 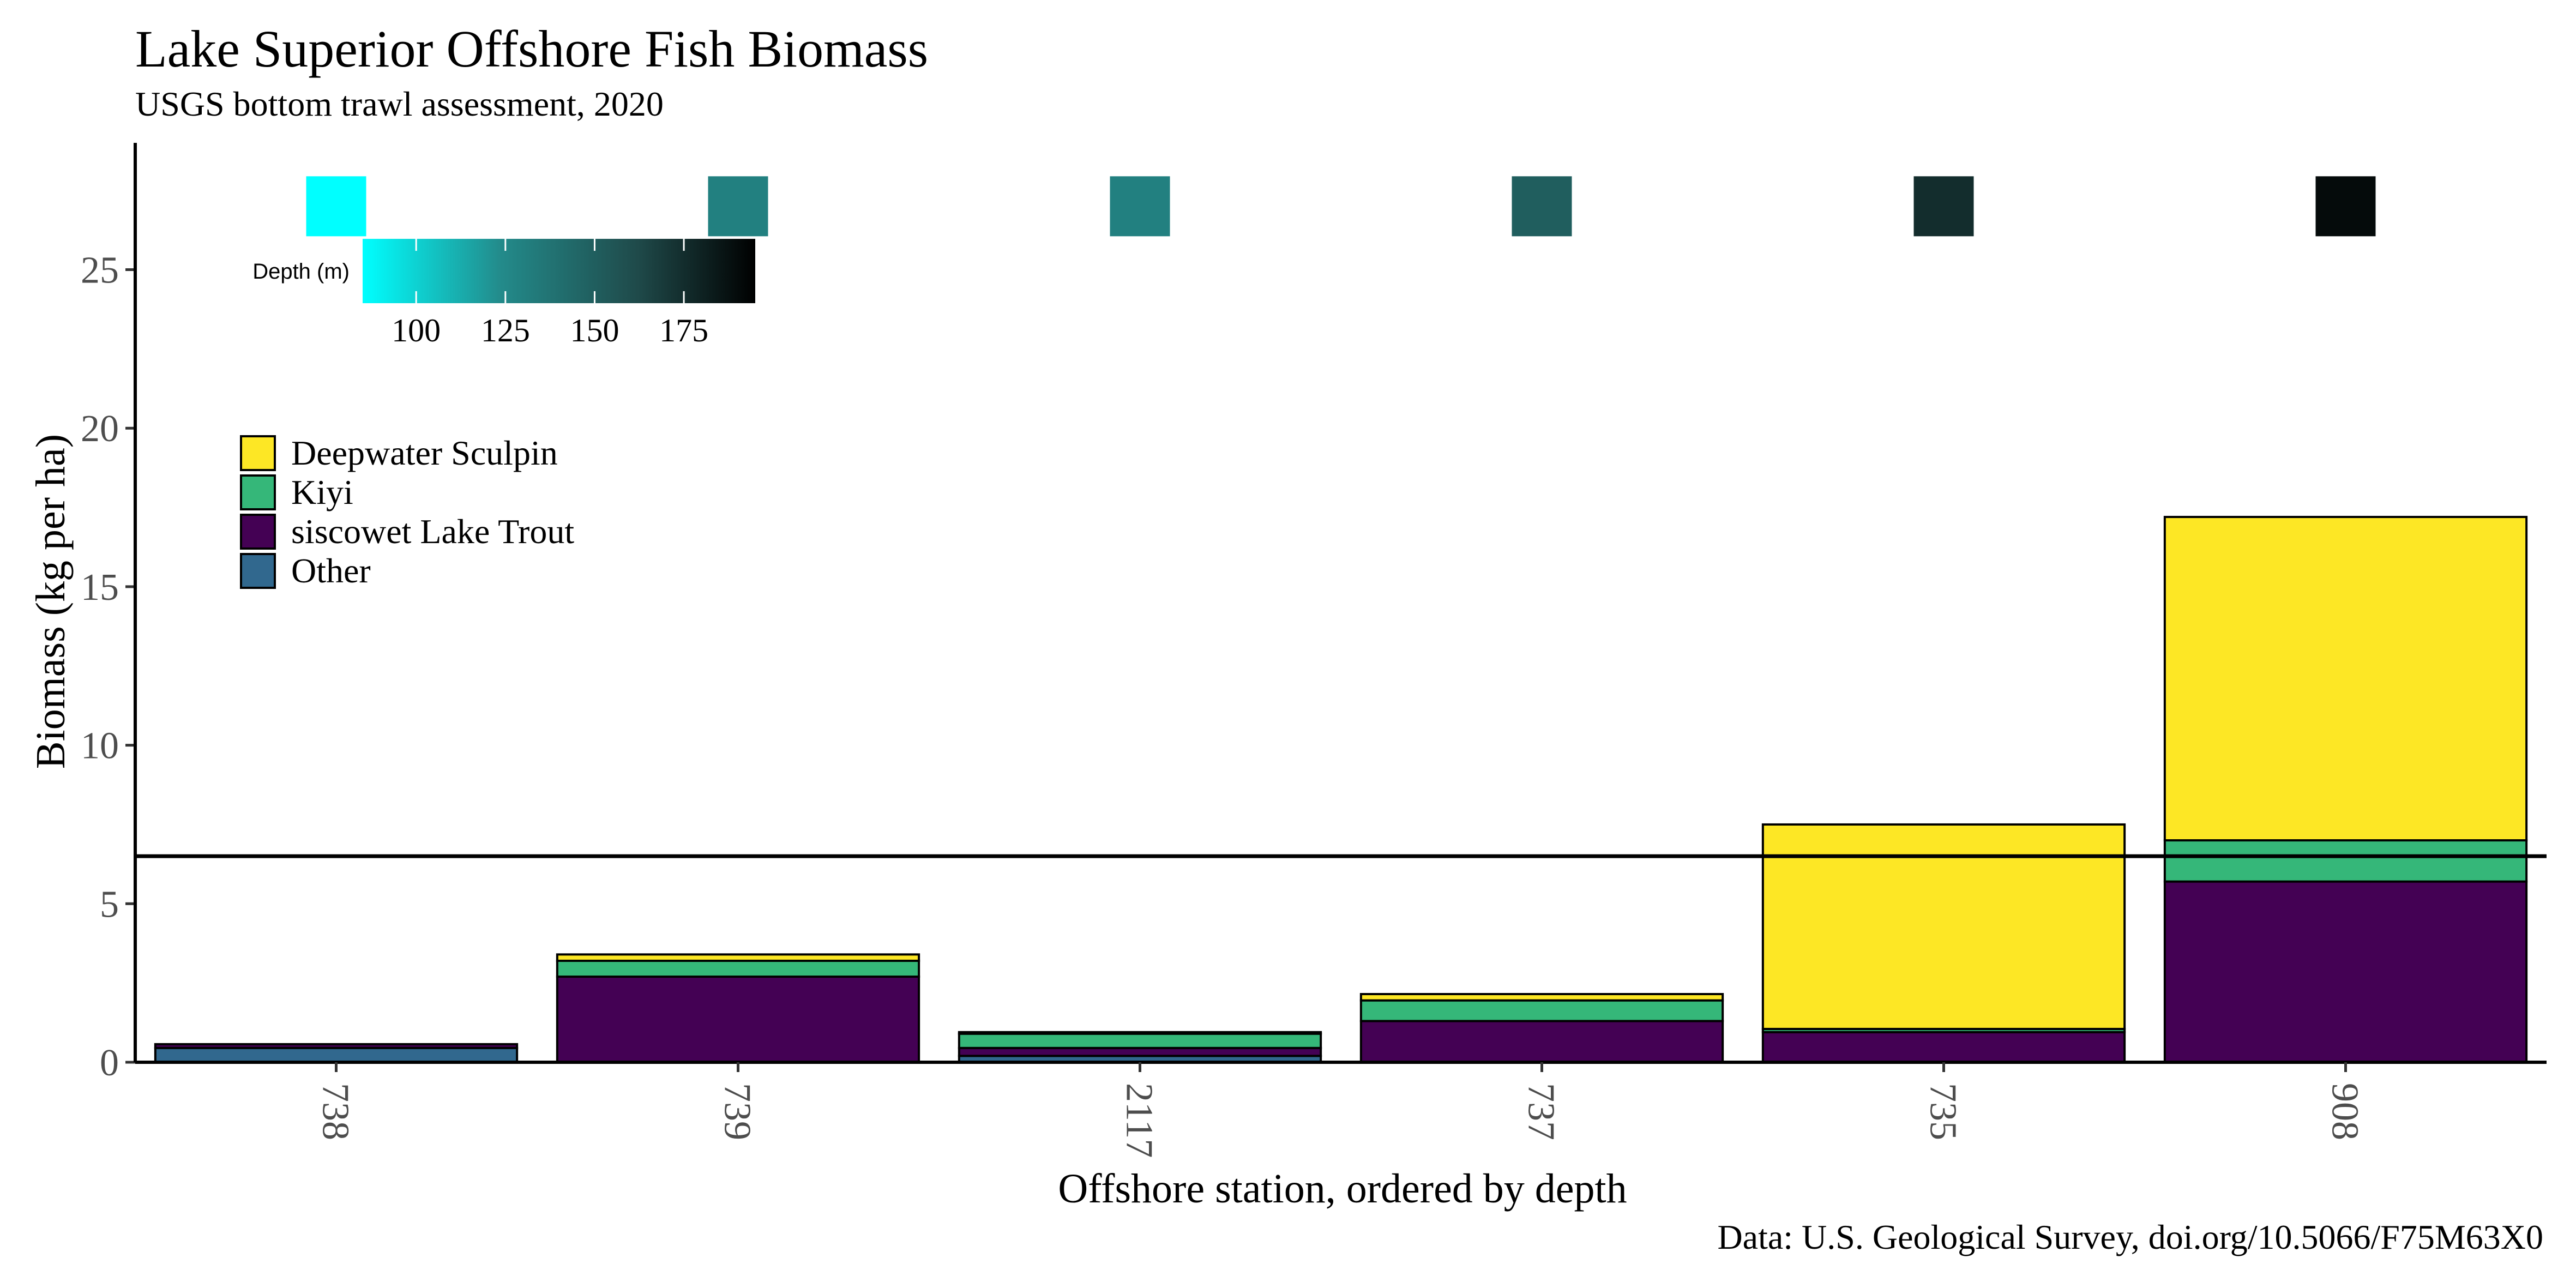 I want to click on legend-item: siscowet Lake Trout, so click(x=407, y=531).